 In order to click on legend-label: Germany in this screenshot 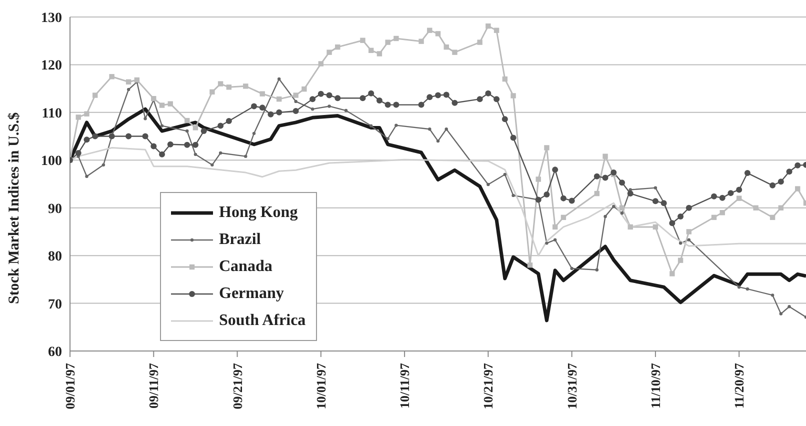, I will do `click(251, 293)`.